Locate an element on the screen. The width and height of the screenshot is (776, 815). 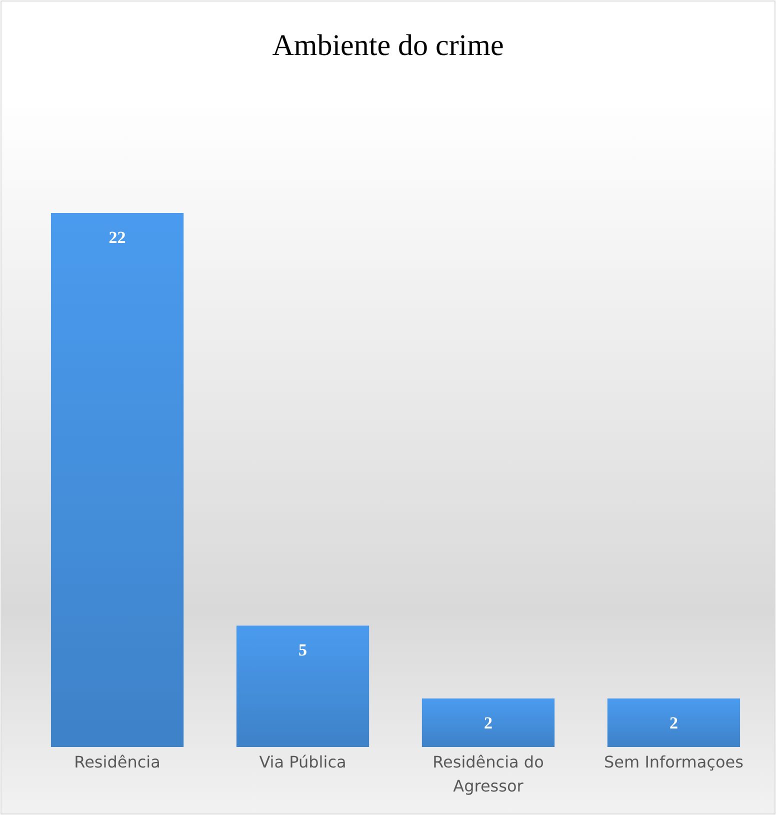
data-label: 5 is located at coordinates (303, 650).